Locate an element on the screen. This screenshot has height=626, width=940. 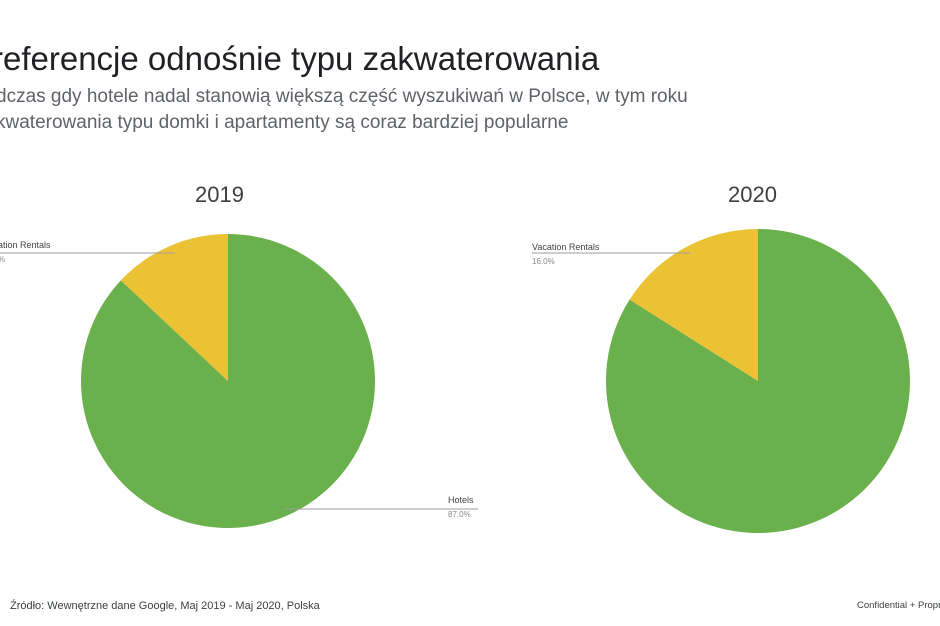
confidential-note: Confidential + Propr is located at coordinates (898, 605).